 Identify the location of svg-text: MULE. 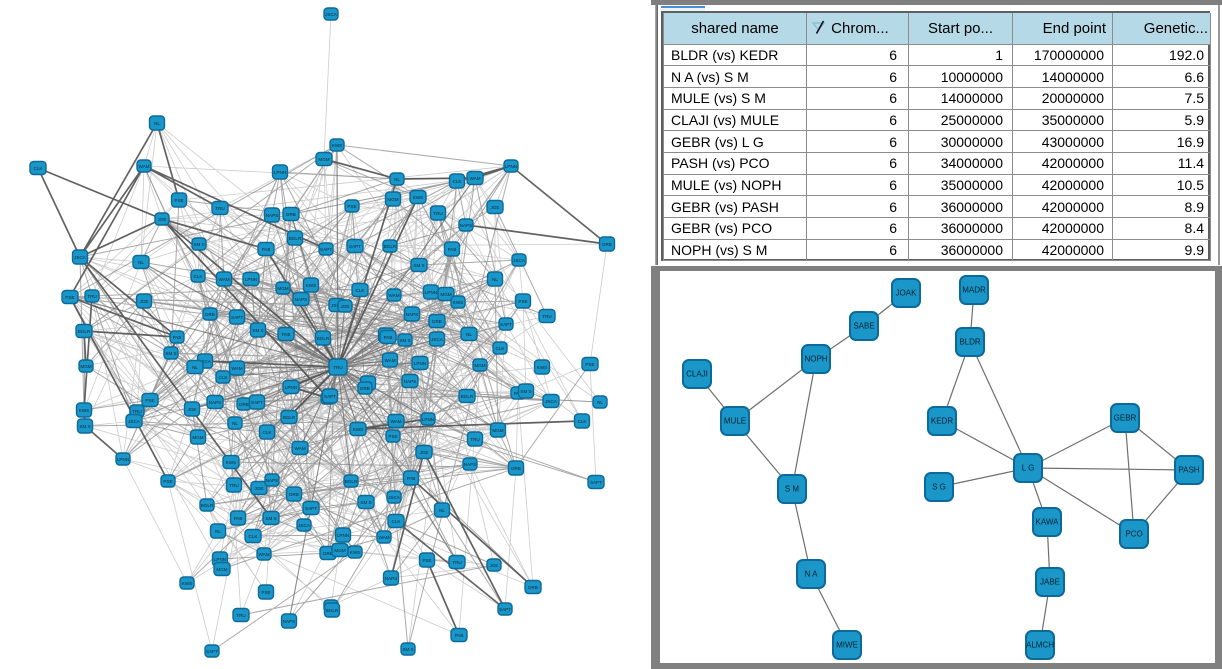
(735, 421).